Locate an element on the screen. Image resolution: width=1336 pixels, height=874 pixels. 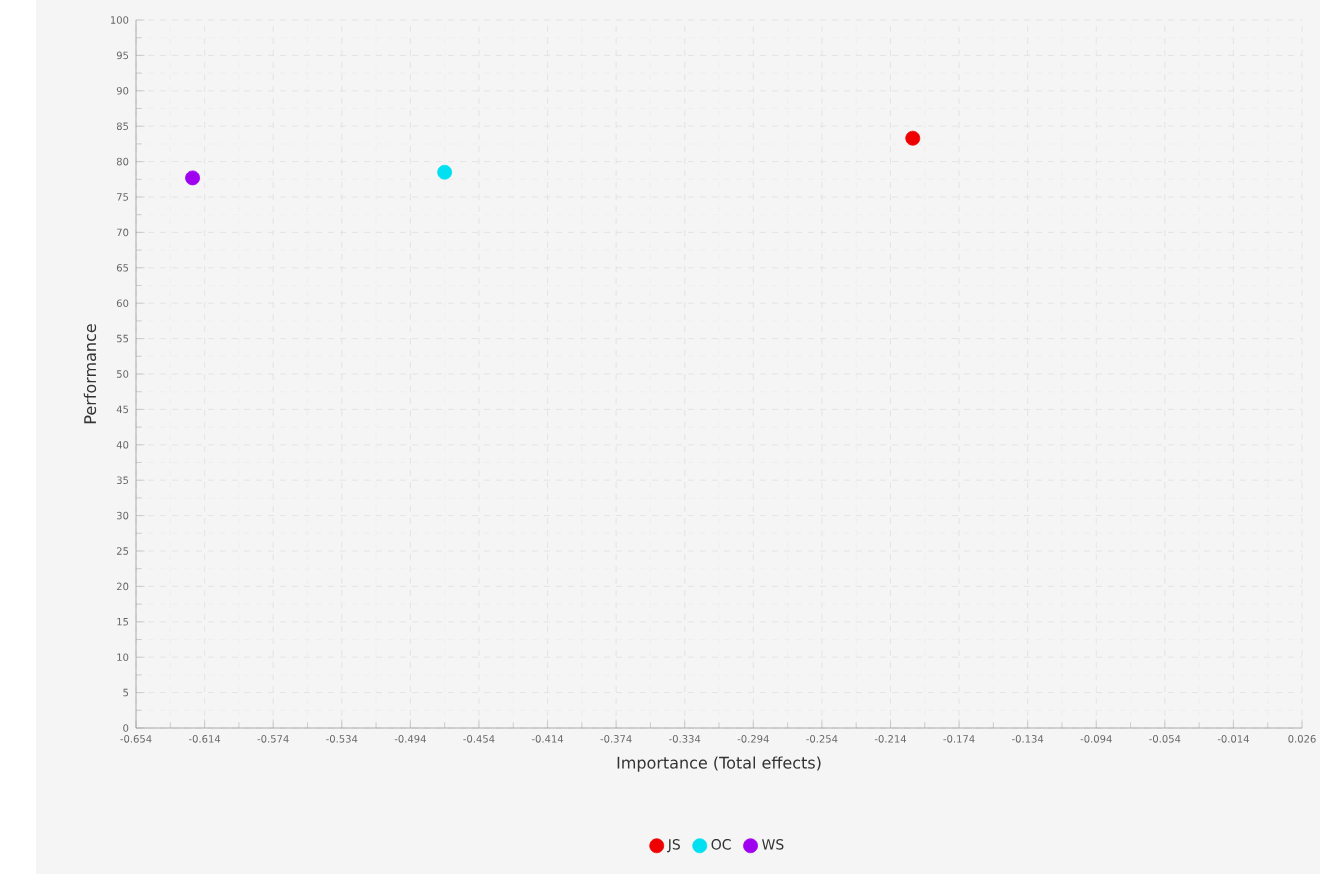
y-axis-title: Performance is located at coordinates (90, 374).